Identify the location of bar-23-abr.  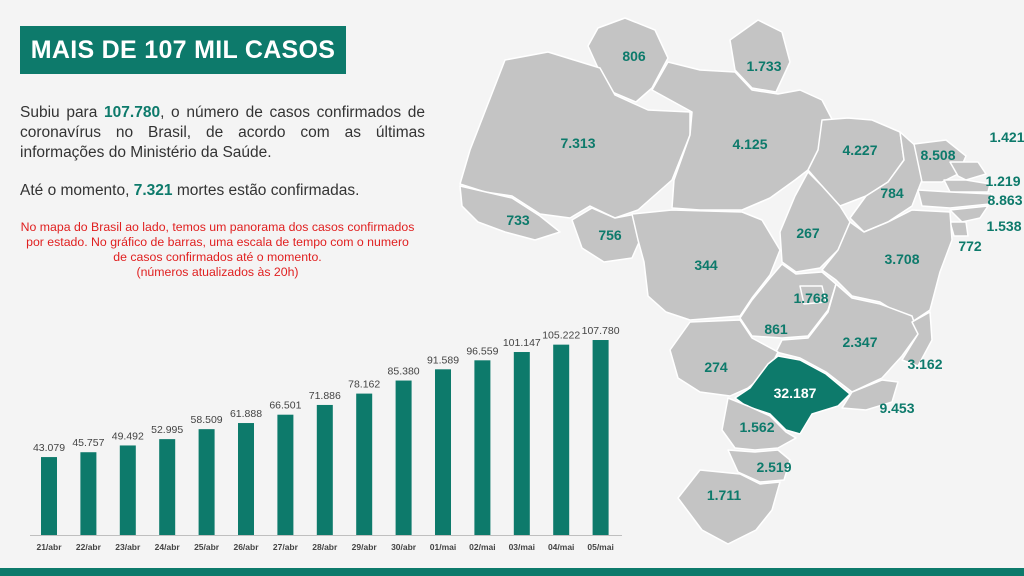
(127, 490).